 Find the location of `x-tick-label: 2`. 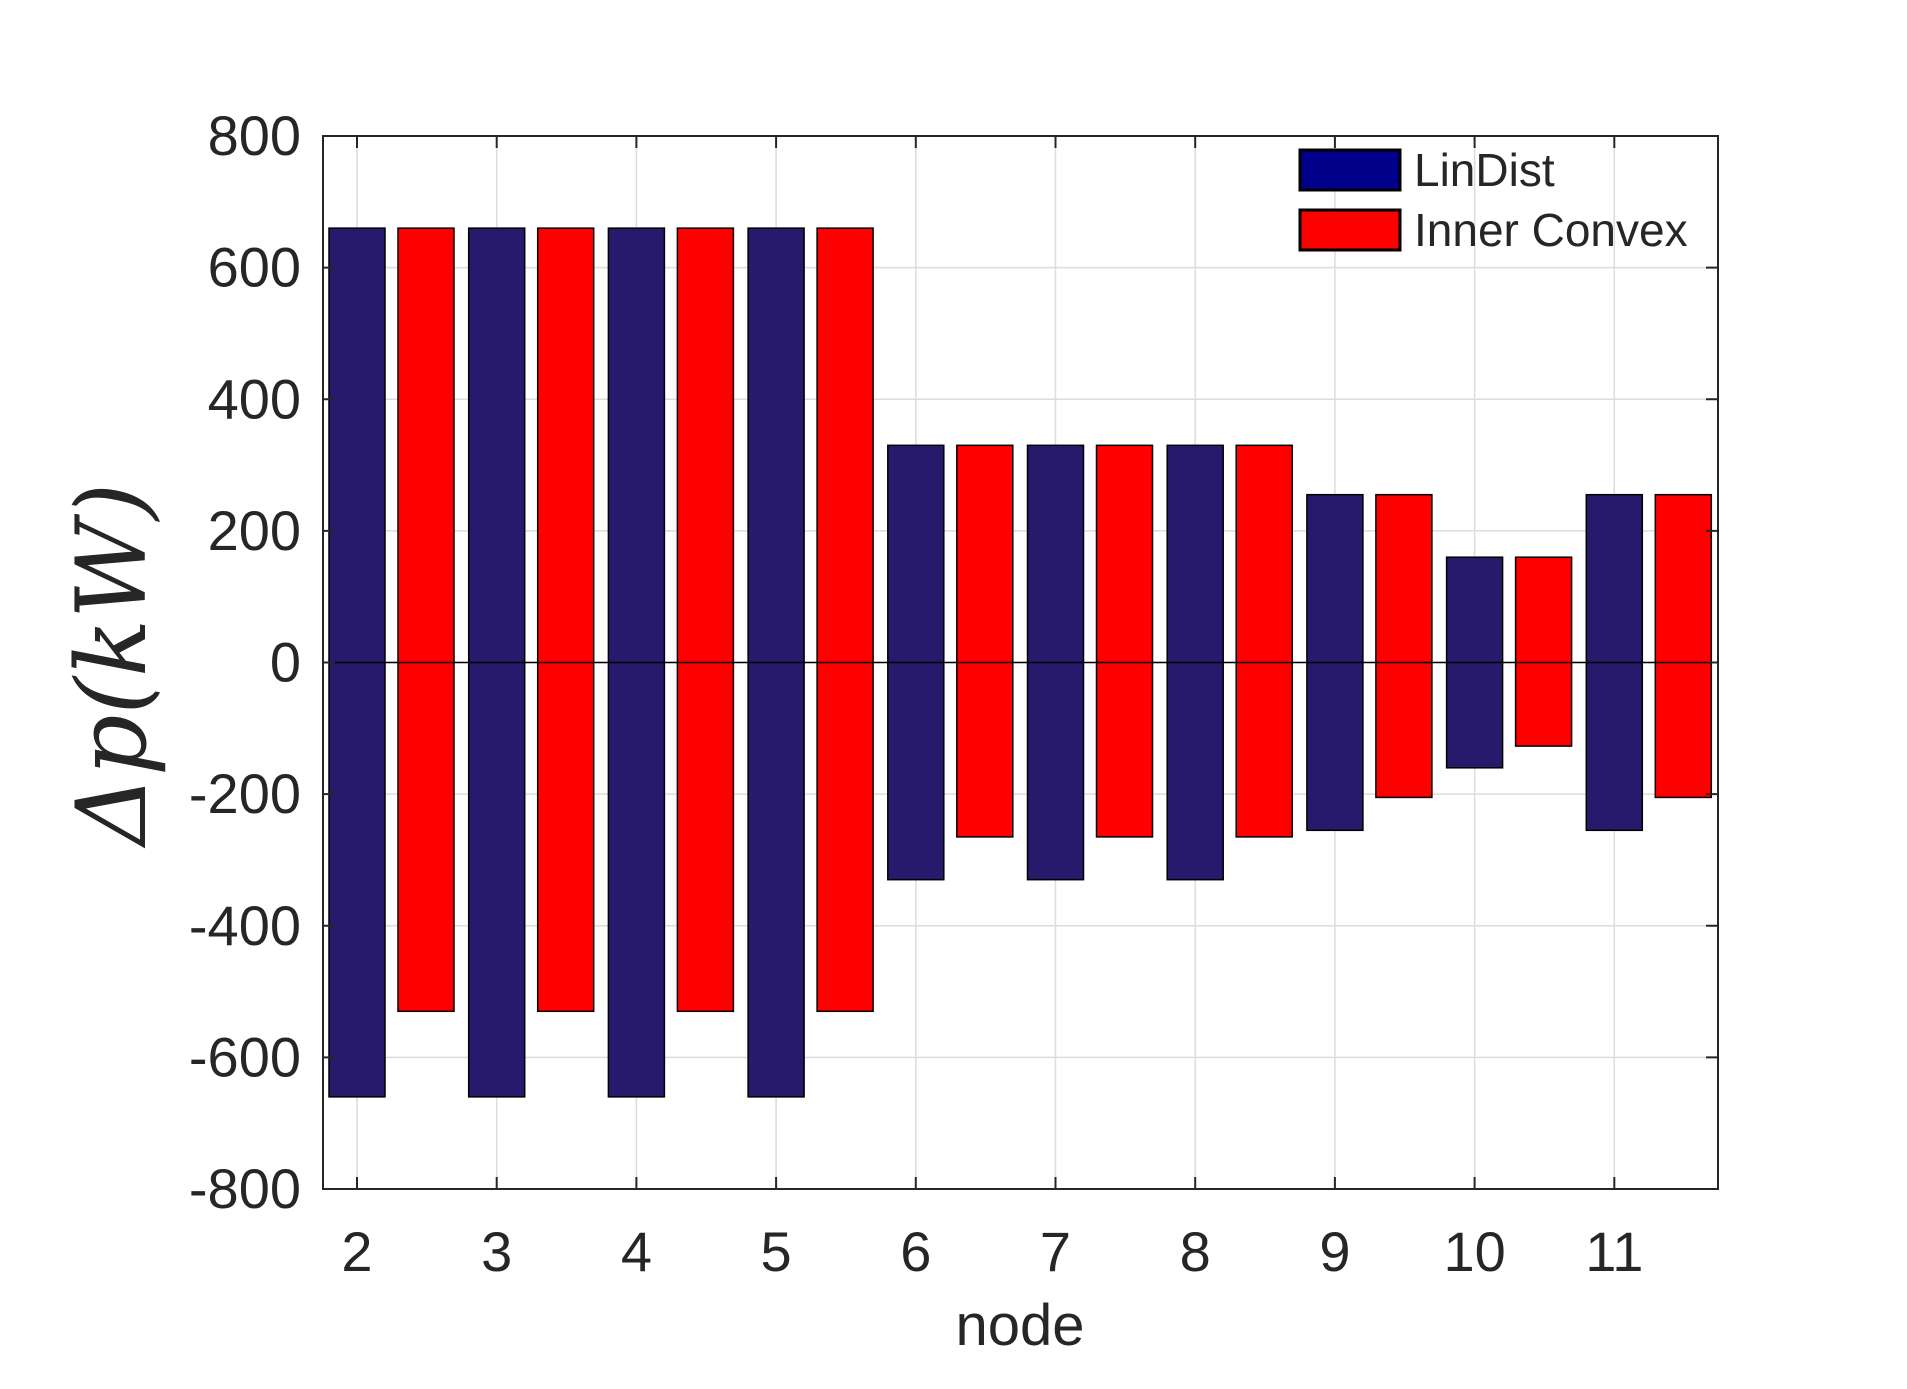

x-tick-label: 2 is located at coordinates (356, 1251).